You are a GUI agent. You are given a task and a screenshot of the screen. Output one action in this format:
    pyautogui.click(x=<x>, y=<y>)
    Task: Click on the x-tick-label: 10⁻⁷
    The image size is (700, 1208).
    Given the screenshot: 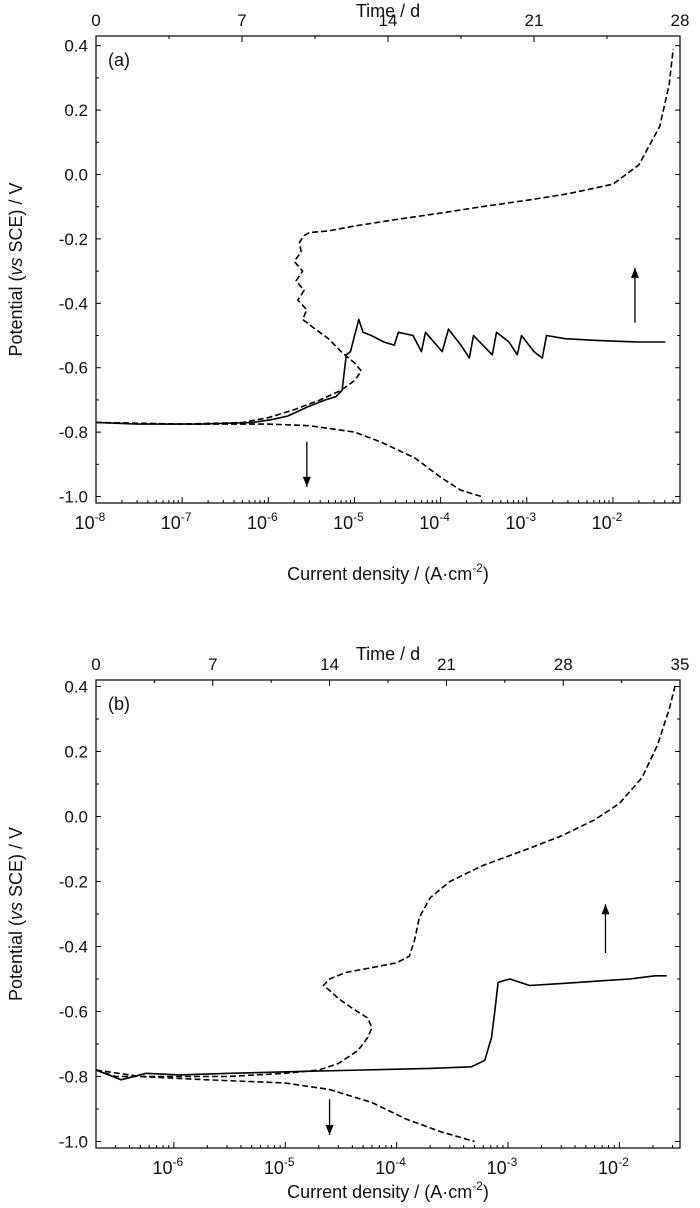 What is the action you would take?
    pyautogui.click(x=176, y=521)
    